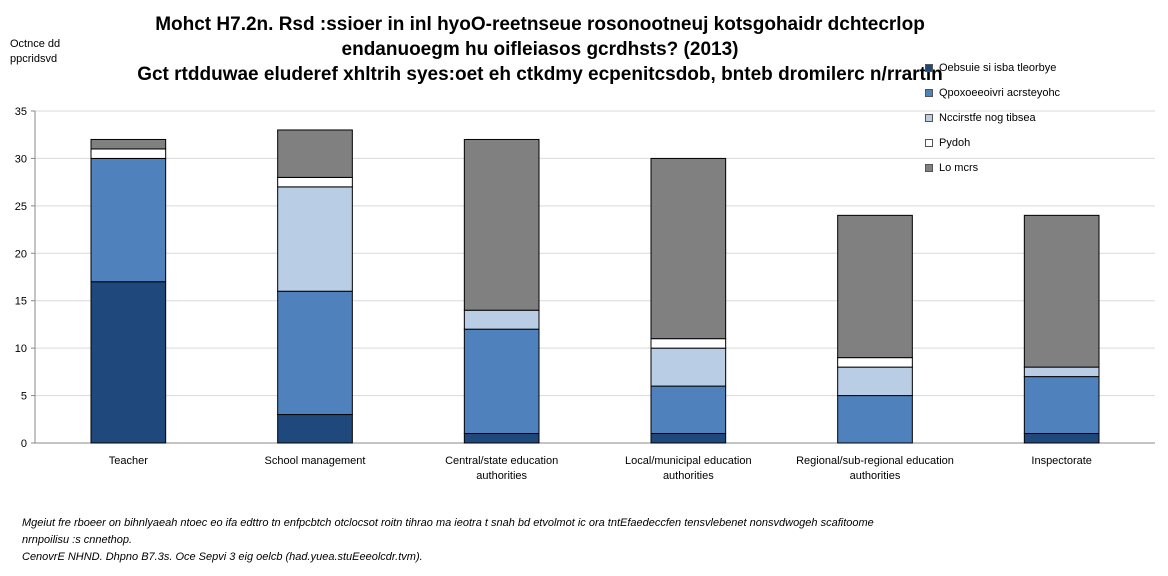 This screenshot has height=576, width=1168. What do you see at coordinates (21, 302) in the screenshot?
I see `y-tick-label: 15` at bounding box center [21, 302].